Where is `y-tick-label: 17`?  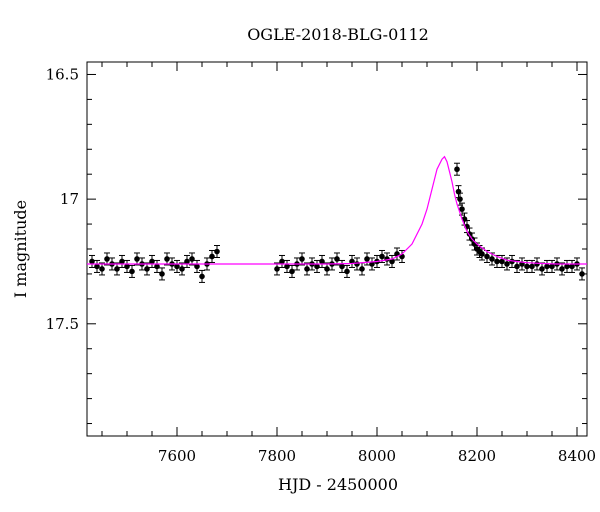
y-tick-label: 17 is located at coordinates (69, 199).